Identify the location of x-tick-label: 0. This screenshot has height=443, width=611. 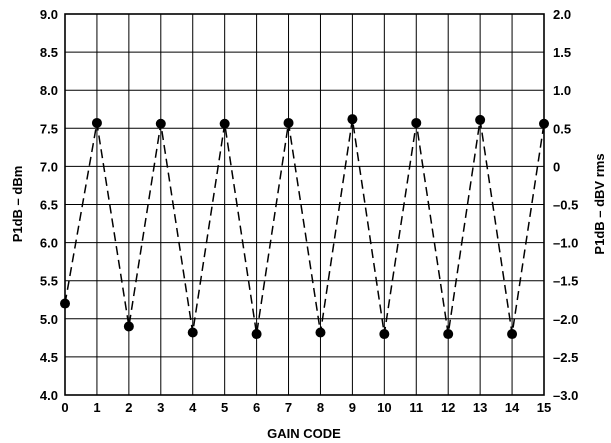
(64, 407).